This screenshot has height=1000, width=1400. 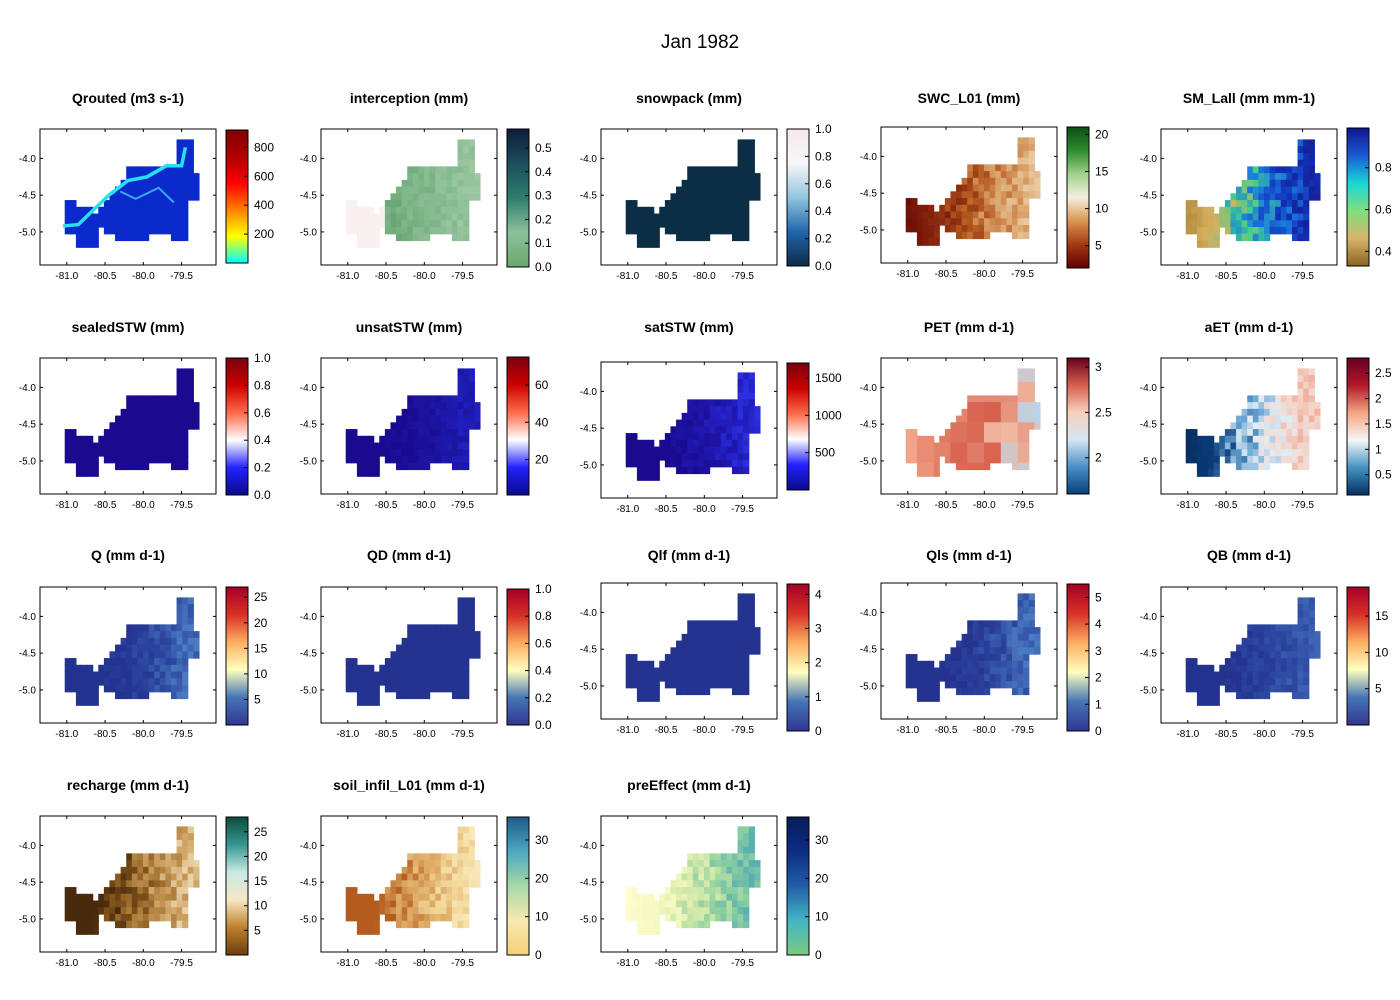 What do you see at coordinates (704, 276) in the screenshot?
I see `x-tick-label: -80.0` at bounding box center [704, 276].